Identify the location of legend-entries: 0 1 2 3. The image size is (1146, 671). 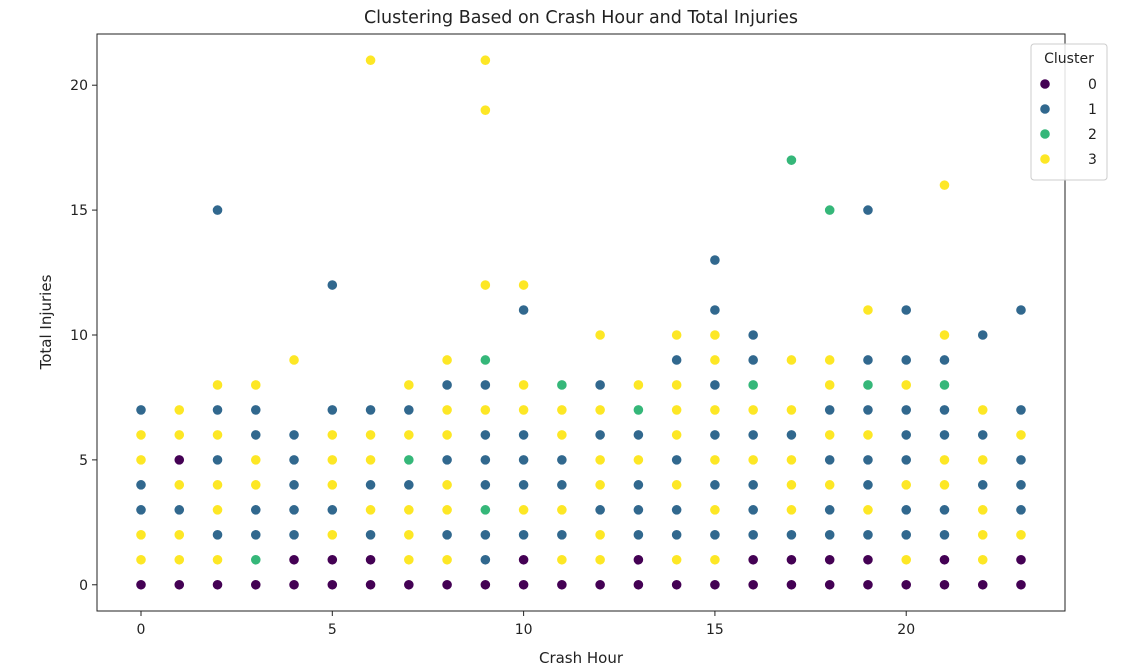
(1068, 122).